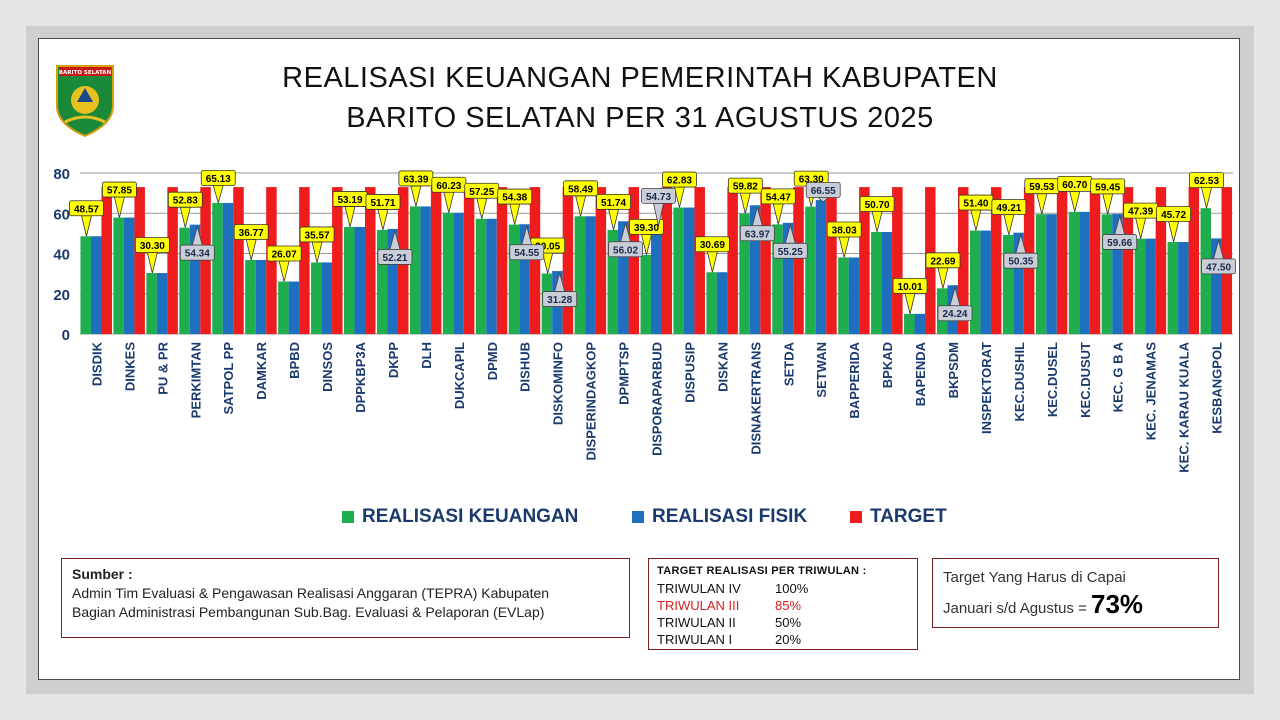 This screenshot has height=720, width=1280. What do you see at coordinates (910, 287) in the screenshot?
I see `keuangan-data-label: 10.01` at bounding box center [910, 287].